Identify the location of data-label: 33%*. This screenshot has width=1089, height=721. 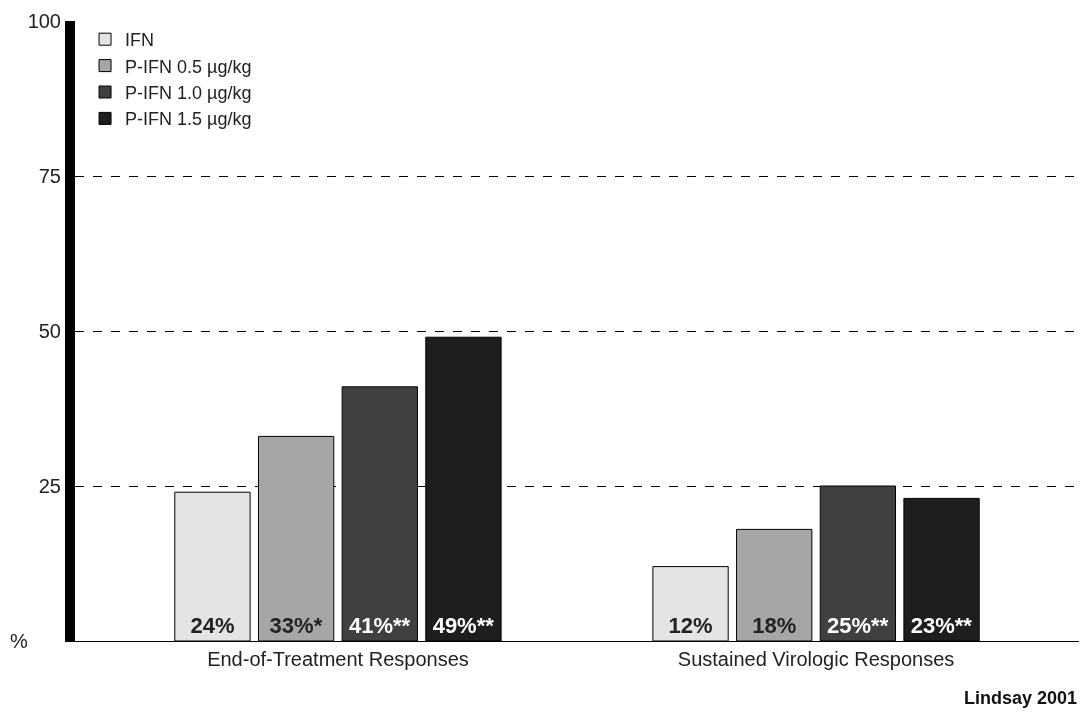
(296, 625).